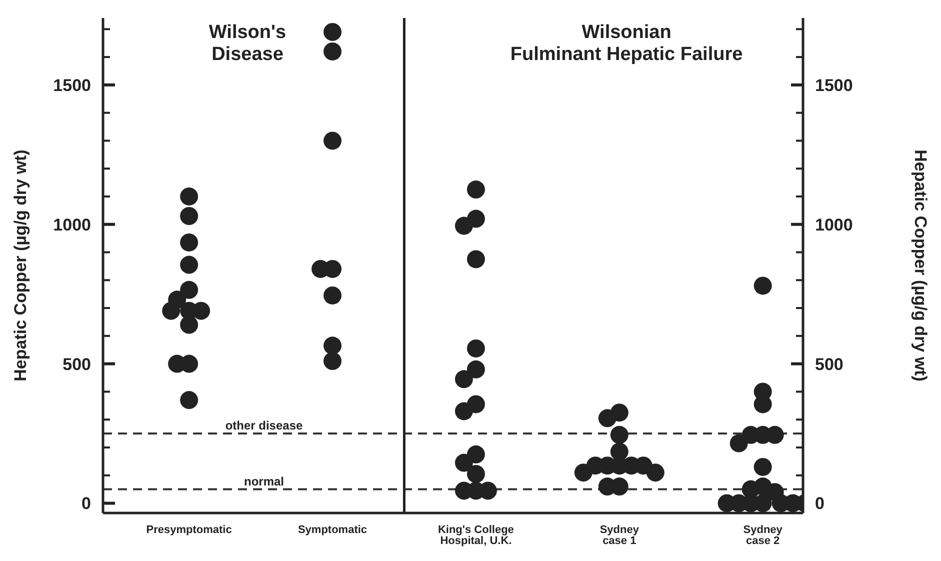 The height and width of the screenshot is (561, 941). Describe the element at coordinates (76, 364) in the screenshot. I see `y-tick-label: 500` at that location.